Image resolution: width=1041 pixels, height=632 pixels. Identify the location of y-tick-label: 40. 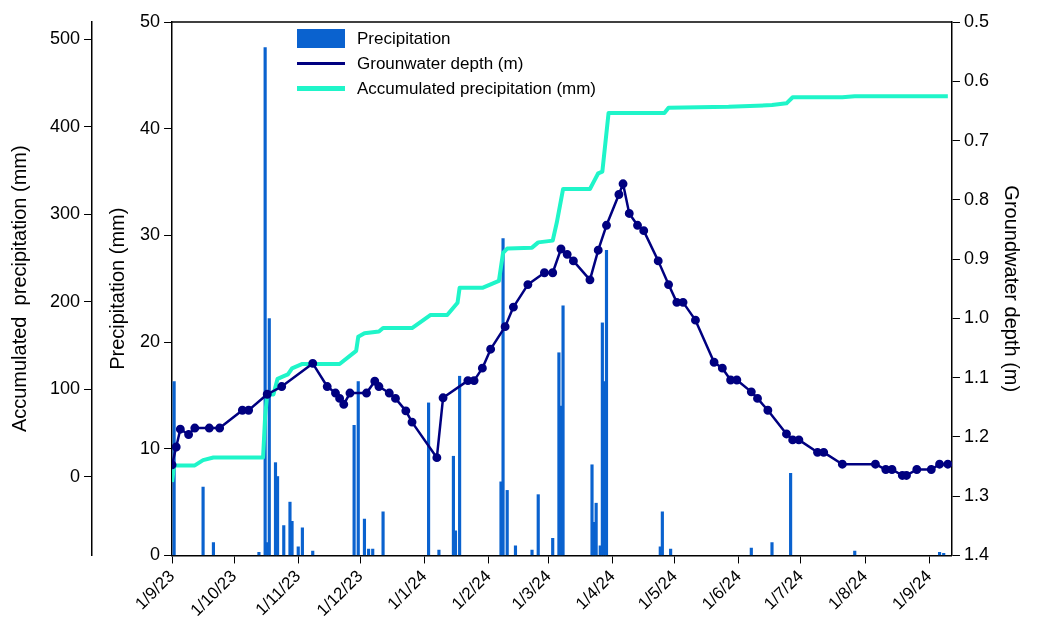
(150, 127).